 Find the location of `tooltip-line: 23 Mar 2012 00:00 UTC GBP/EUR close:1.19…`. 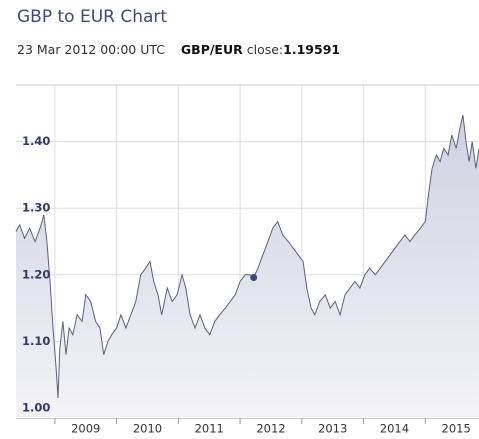

tooltip-line: 23 Mar 2012 00:00 UTC GBP/EUR close:1.19… is located at coordinates (178, 49).